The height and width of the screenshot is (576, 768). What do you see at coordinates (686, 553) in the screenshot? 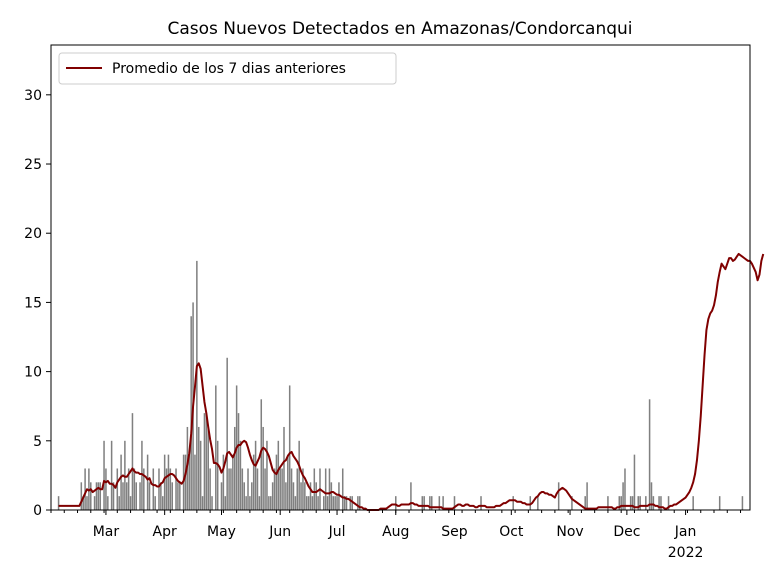
I see `x-tick-sublabel: 2022` at bounding box center [686, 553].